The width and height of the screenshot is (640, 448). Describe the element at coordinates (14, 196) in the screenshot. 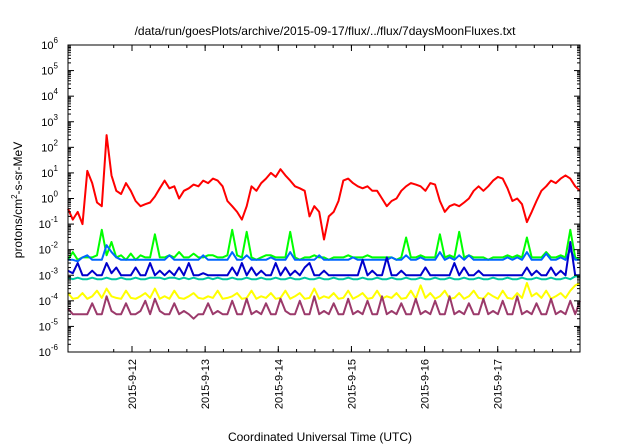

I see `y-axis-label-sup: 2` at that location.